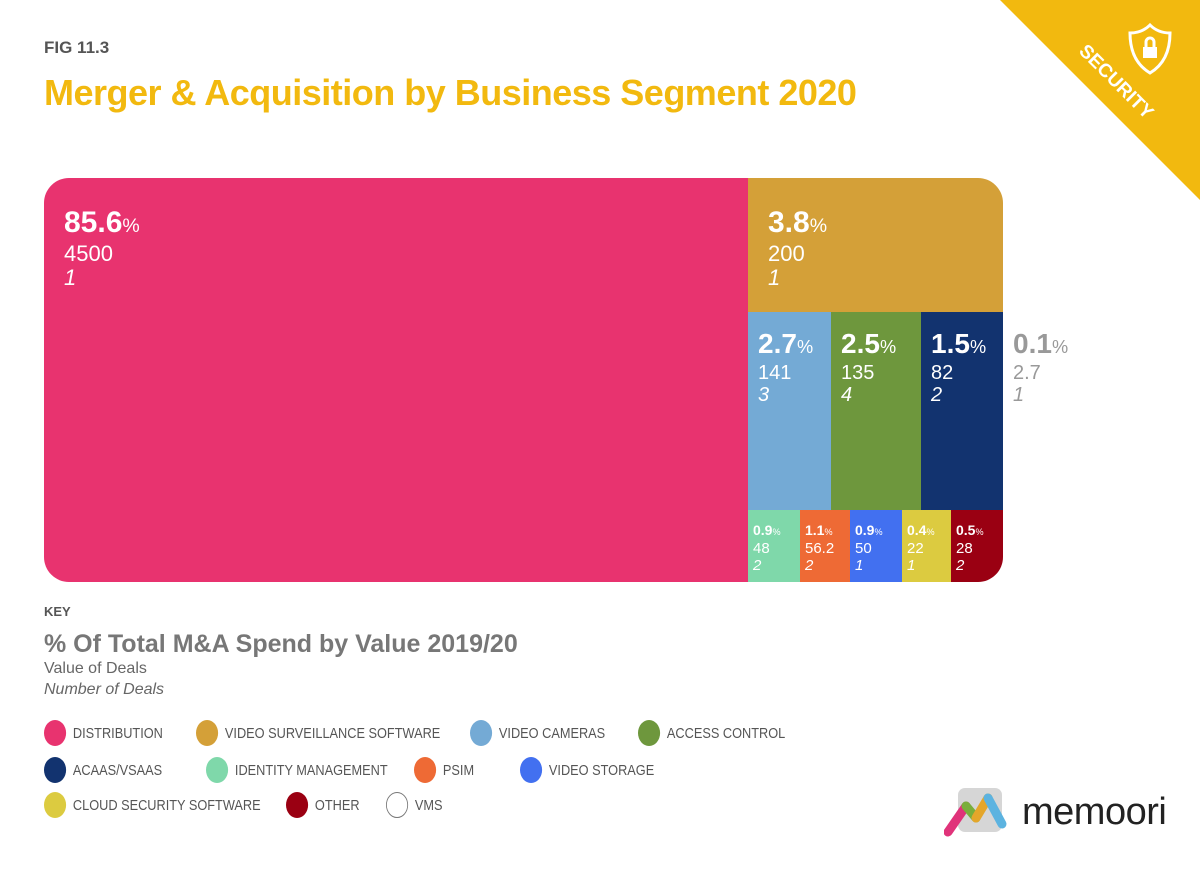 This screenshot has width=1200, height=878. I want to click on legend-label: ACCESS CONTROL, so click(726, 733).